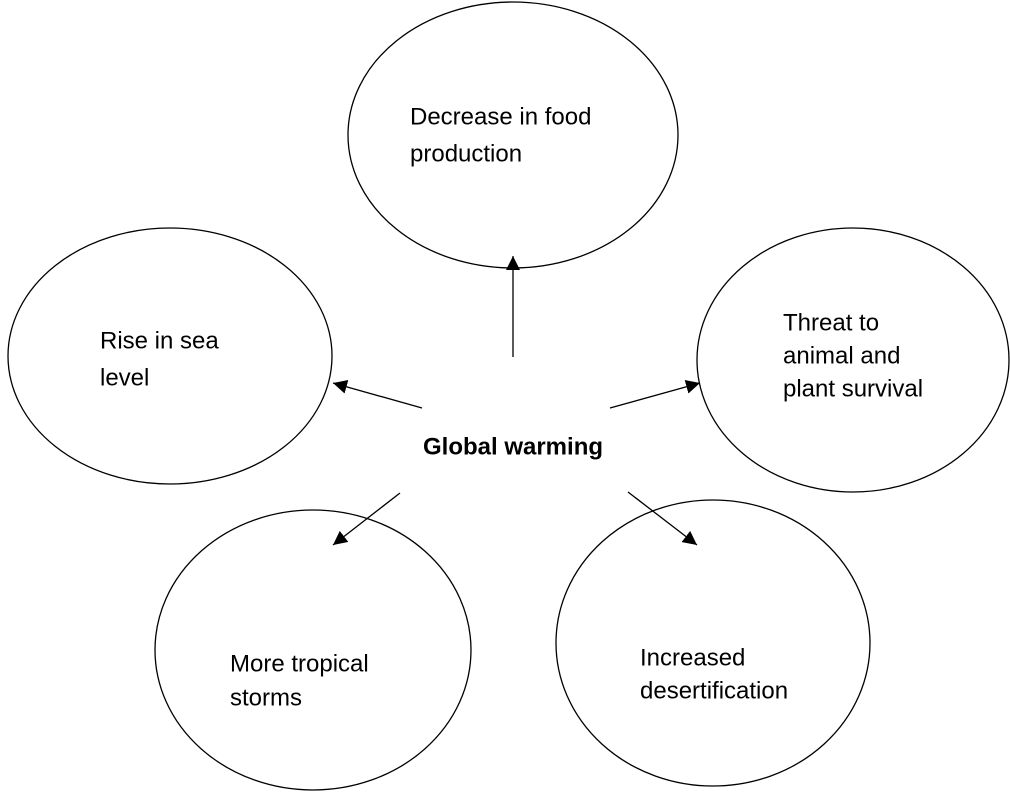  I want to click on node-label: plant survival, so click(853, 388).